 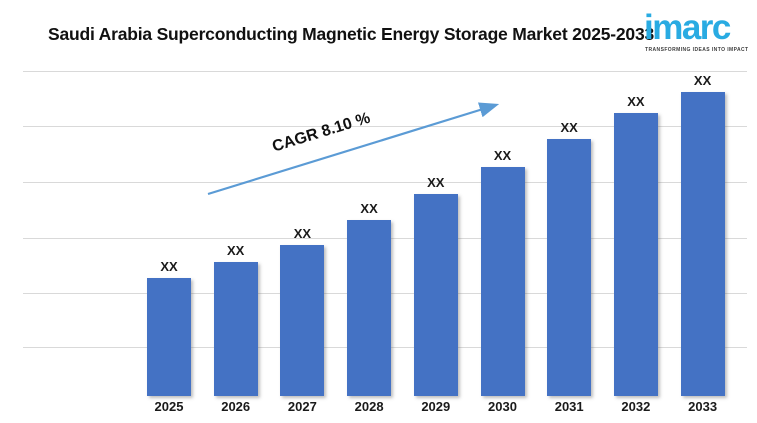 I want to click on bar-value-label-2032: XX, so click(x=636, y=101).